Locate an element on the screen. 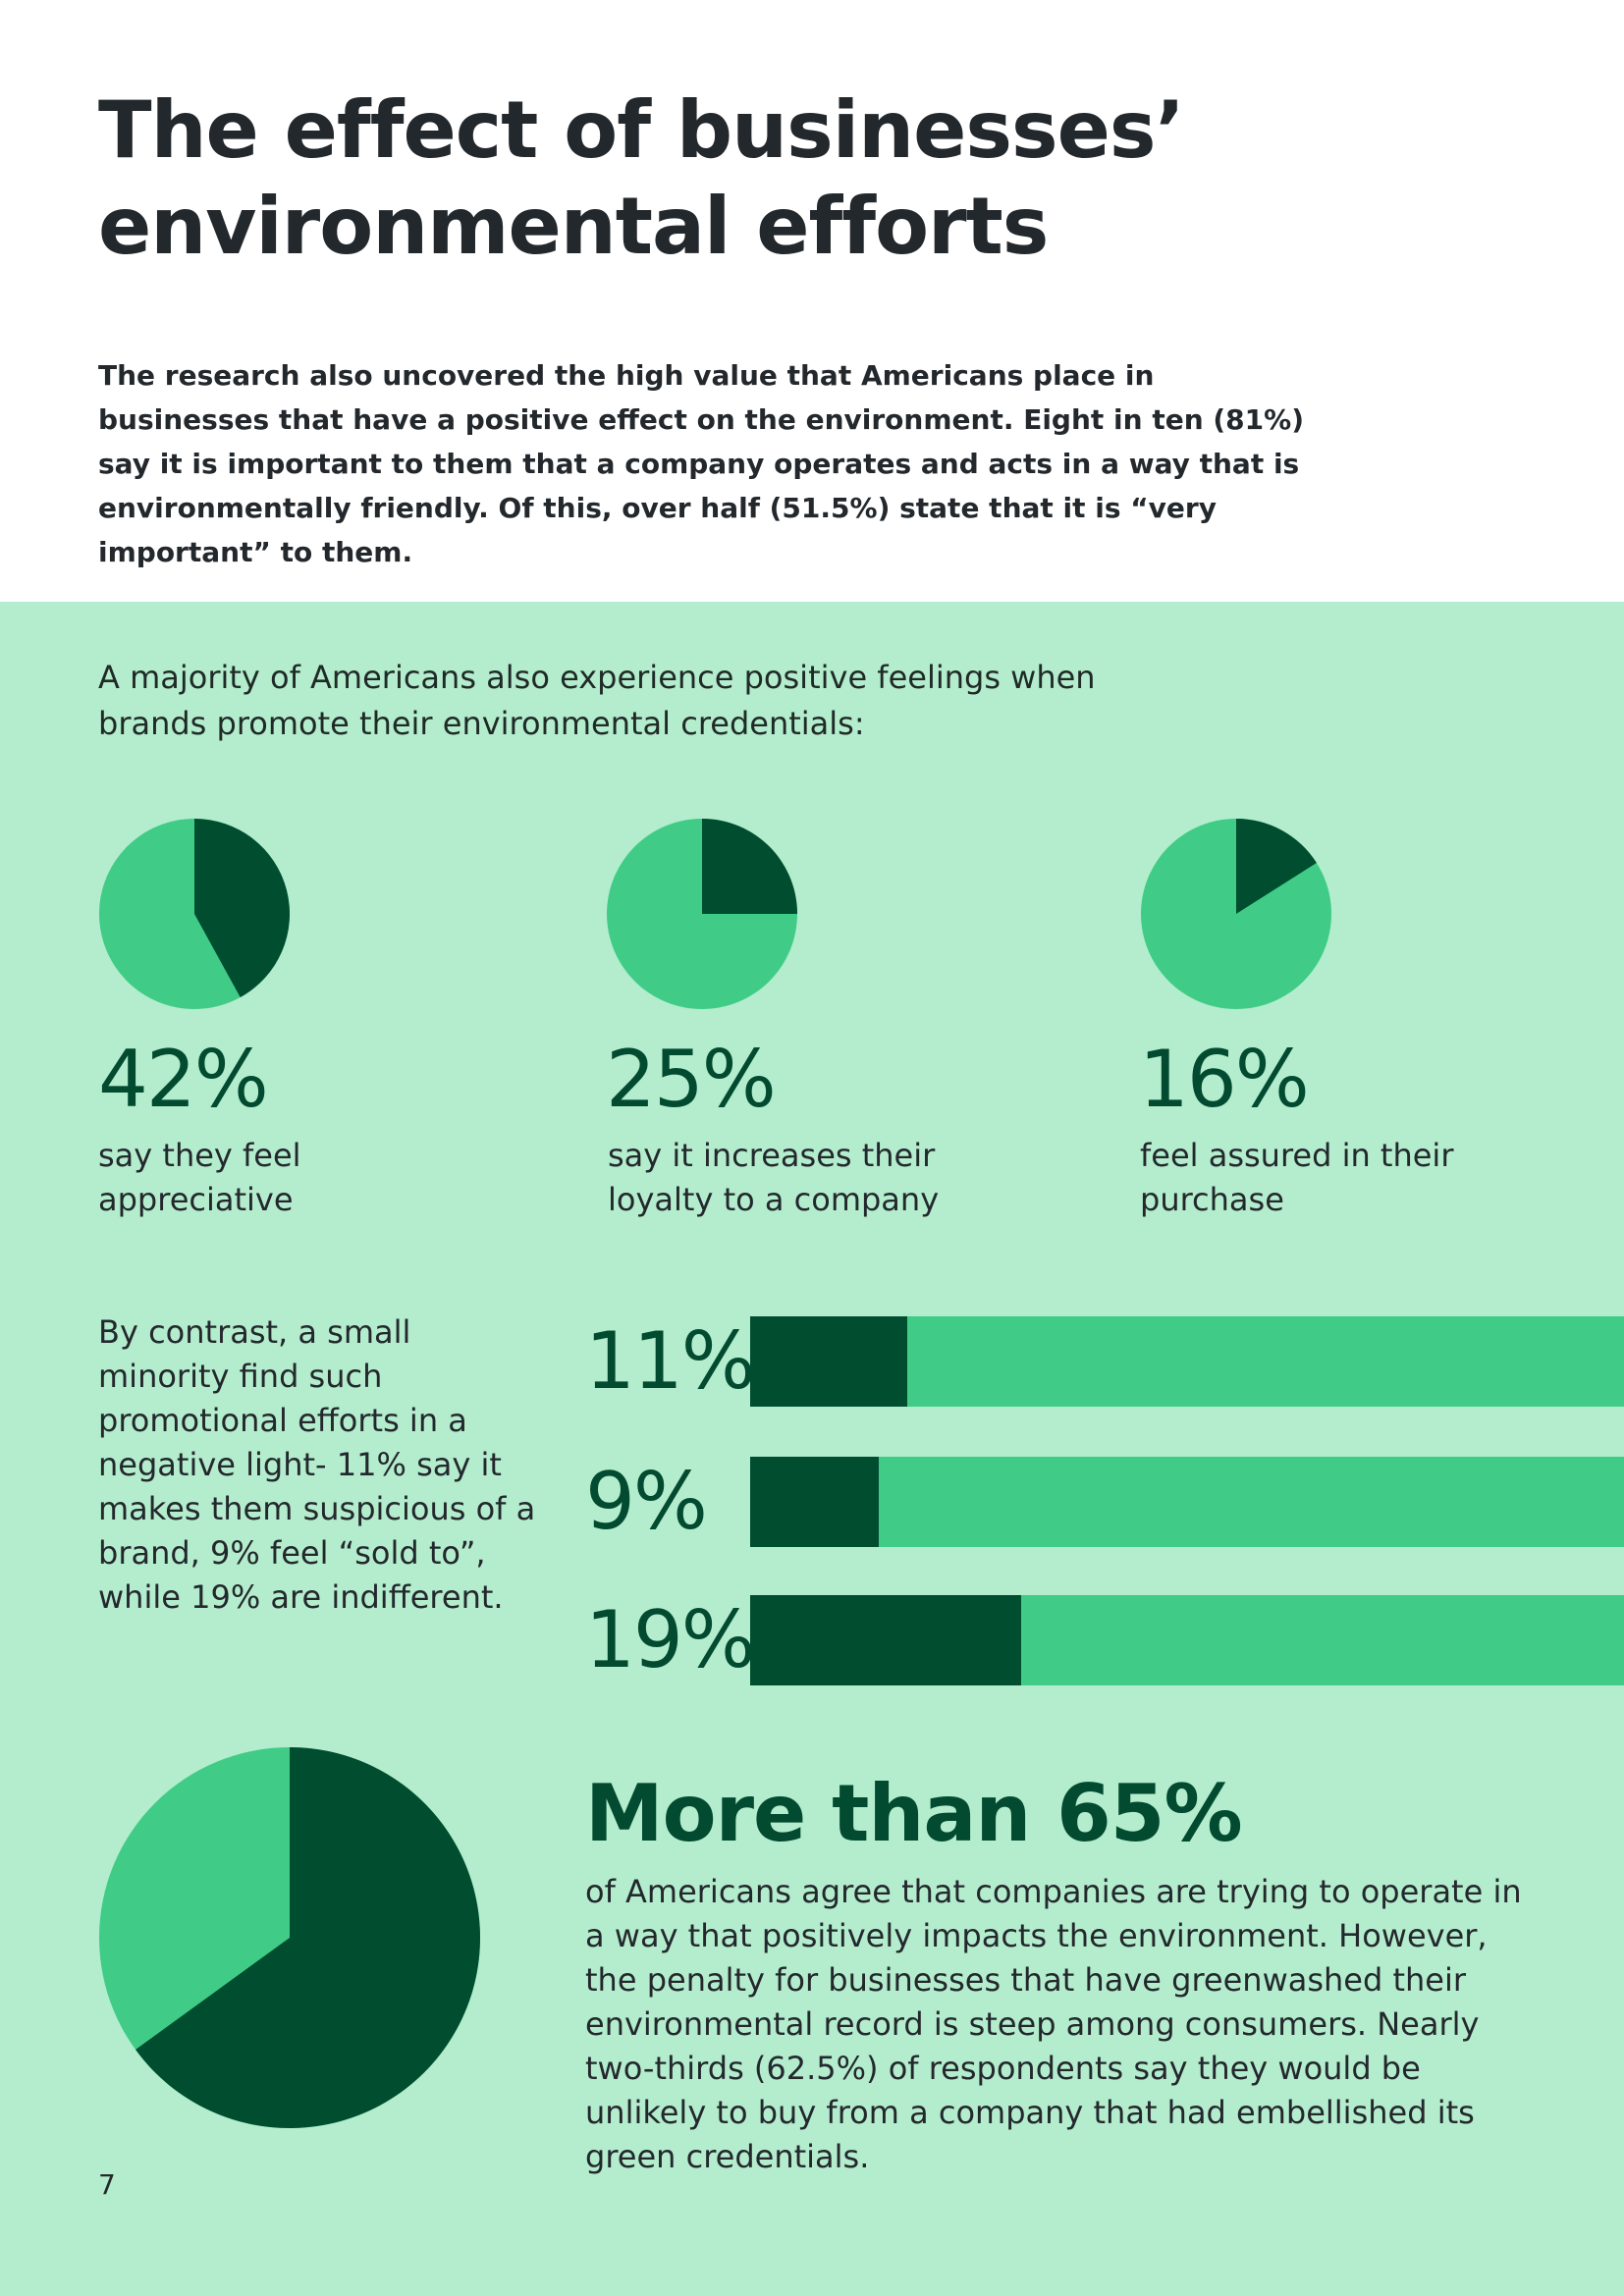  bar-row-indifferent: 19% is located at coordinates (1104, 1640).